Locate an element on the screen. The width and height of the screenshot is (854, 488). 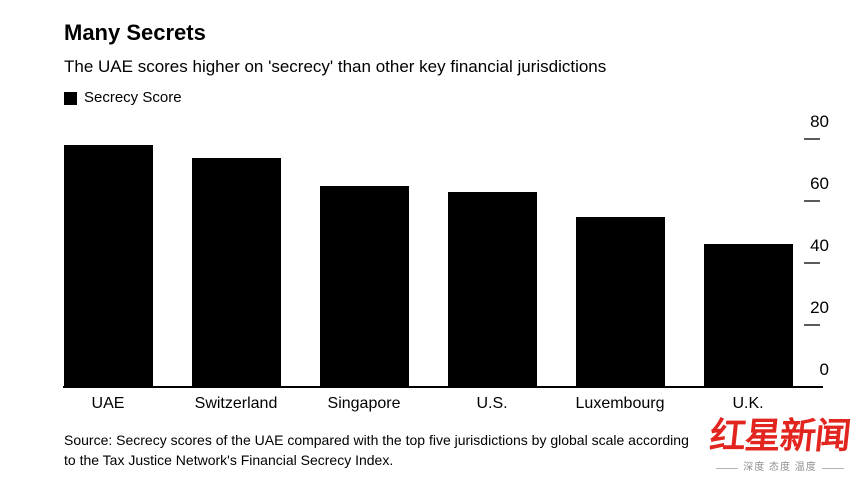
legend-swatch-icon is located at coordinates (70, 98).